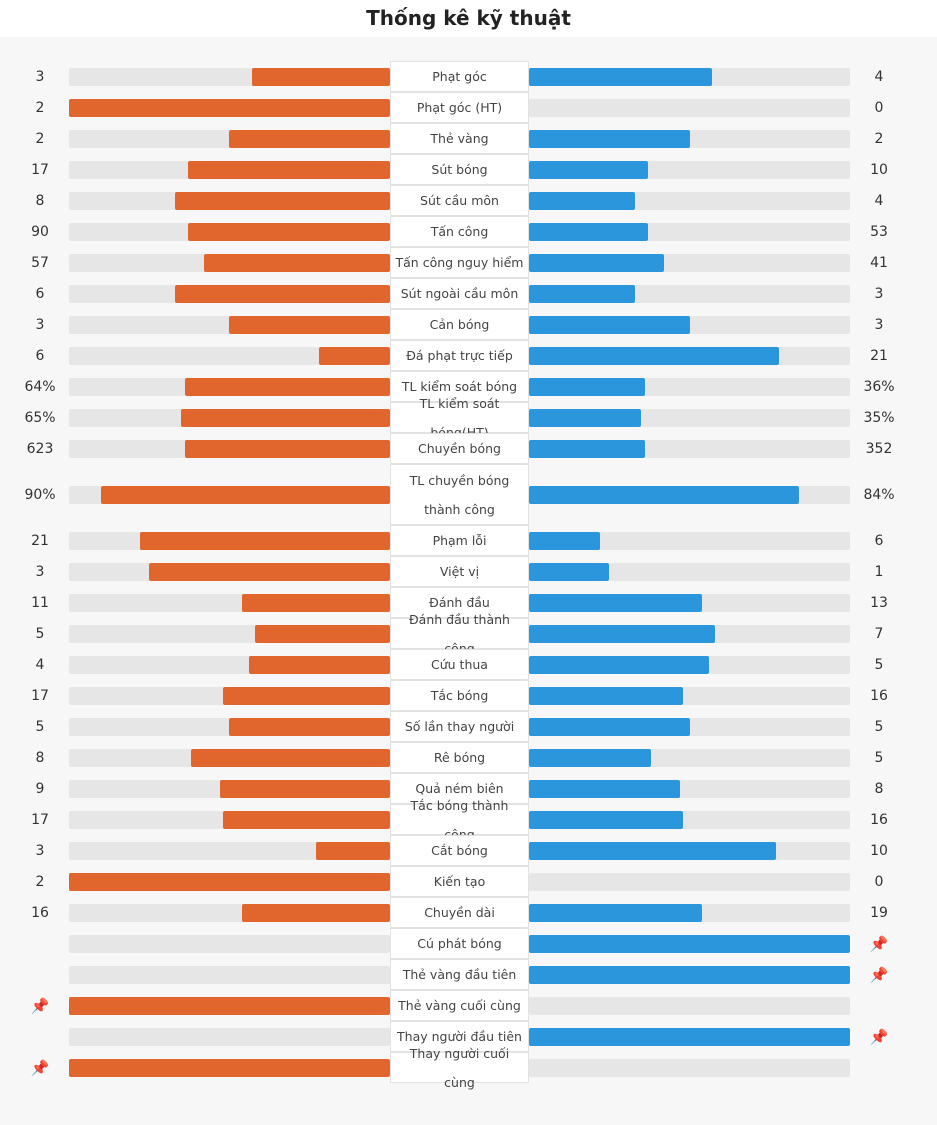  Describe the element at coordinates (879, 138) in the screenshot. I see `away-value: 2` at that location.